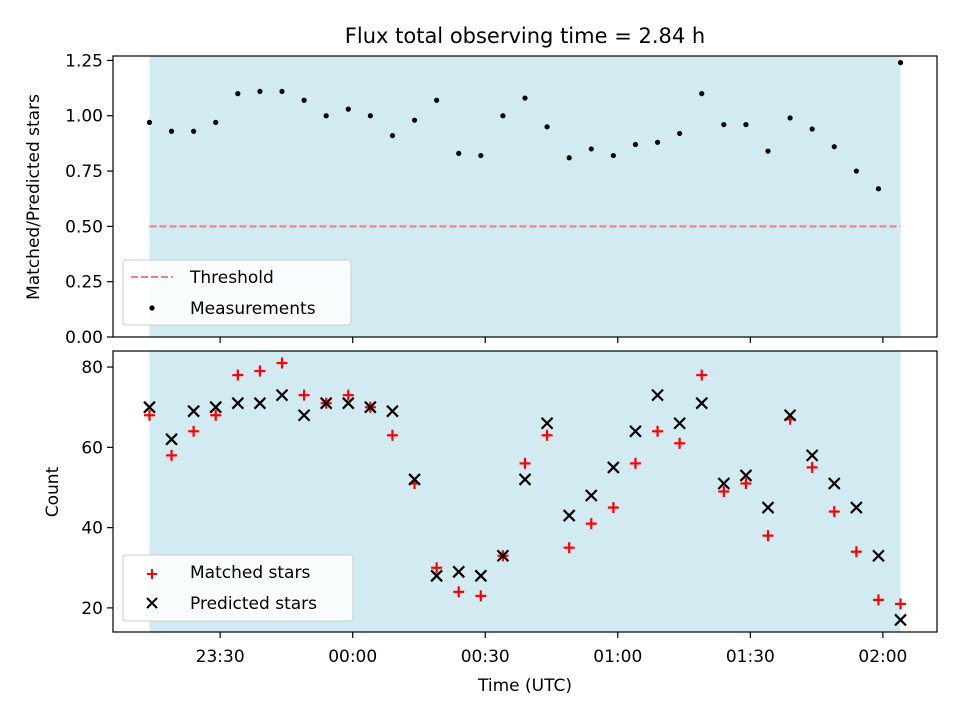 Image resolution: width=960 pixels, height=720 pixels. Describe the element at coordinates (250, 573) in the screenshot. I see `matched-legend-label: Matched stars` at that location.